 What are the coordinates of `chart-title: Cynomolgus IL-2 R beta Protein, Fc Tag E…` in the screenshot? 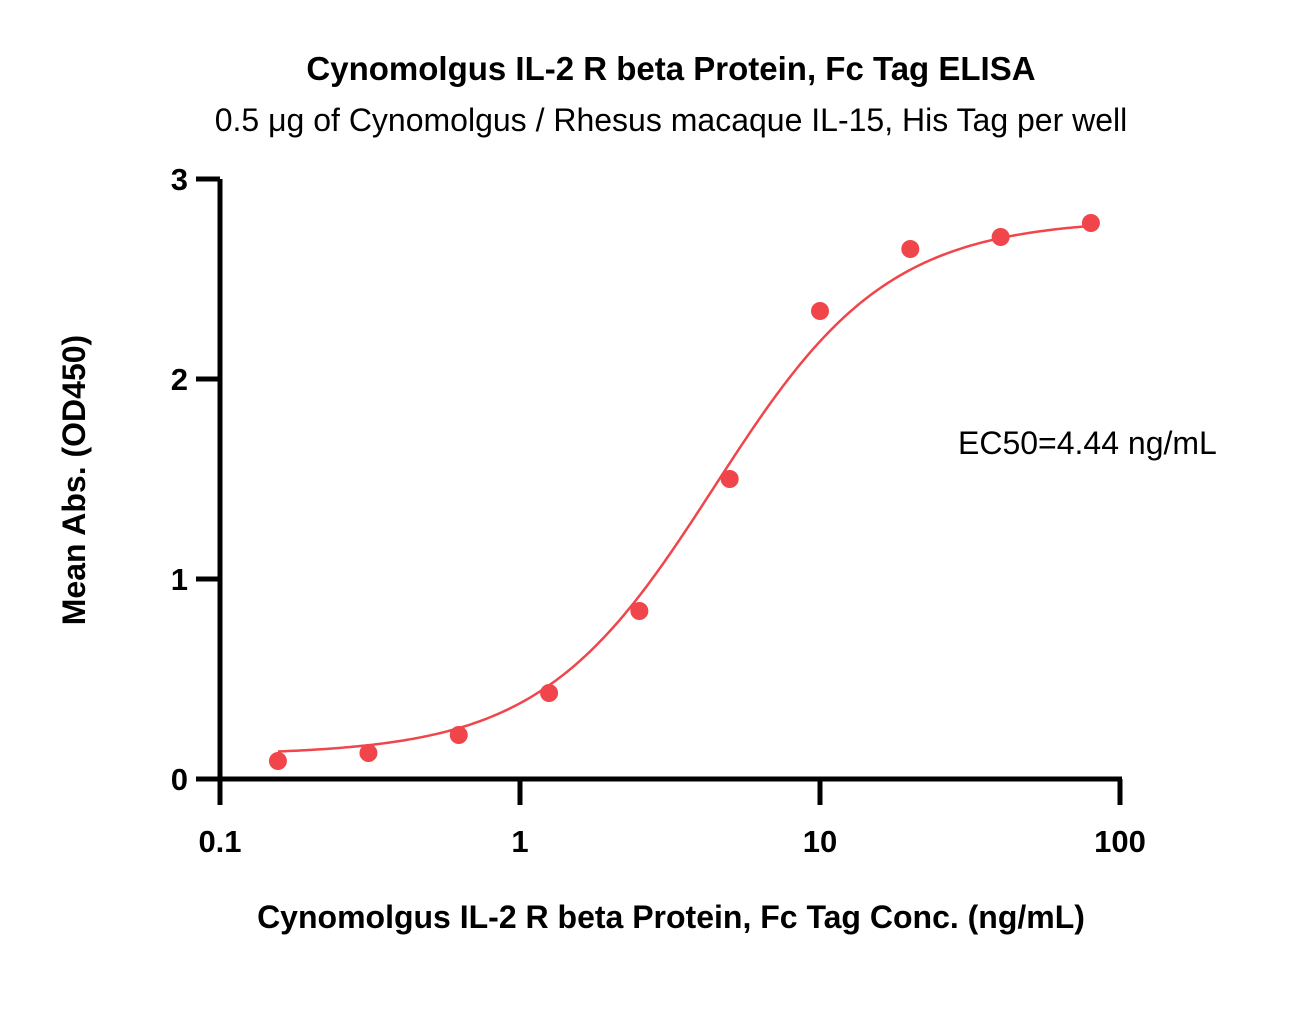 It's located at (670, 68).